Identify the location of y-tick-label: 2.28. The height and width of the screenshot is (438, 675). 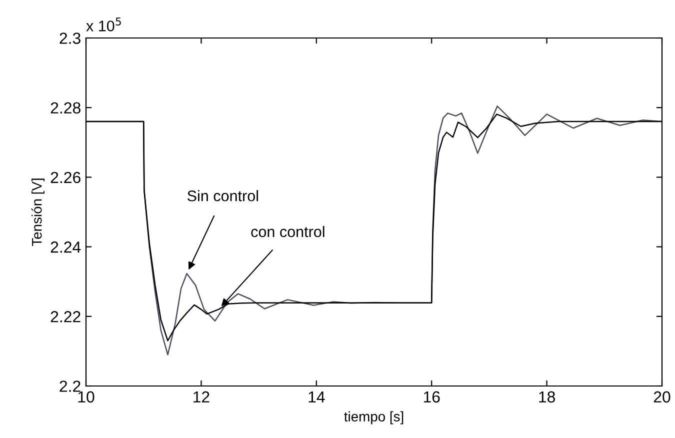
(65, 108).